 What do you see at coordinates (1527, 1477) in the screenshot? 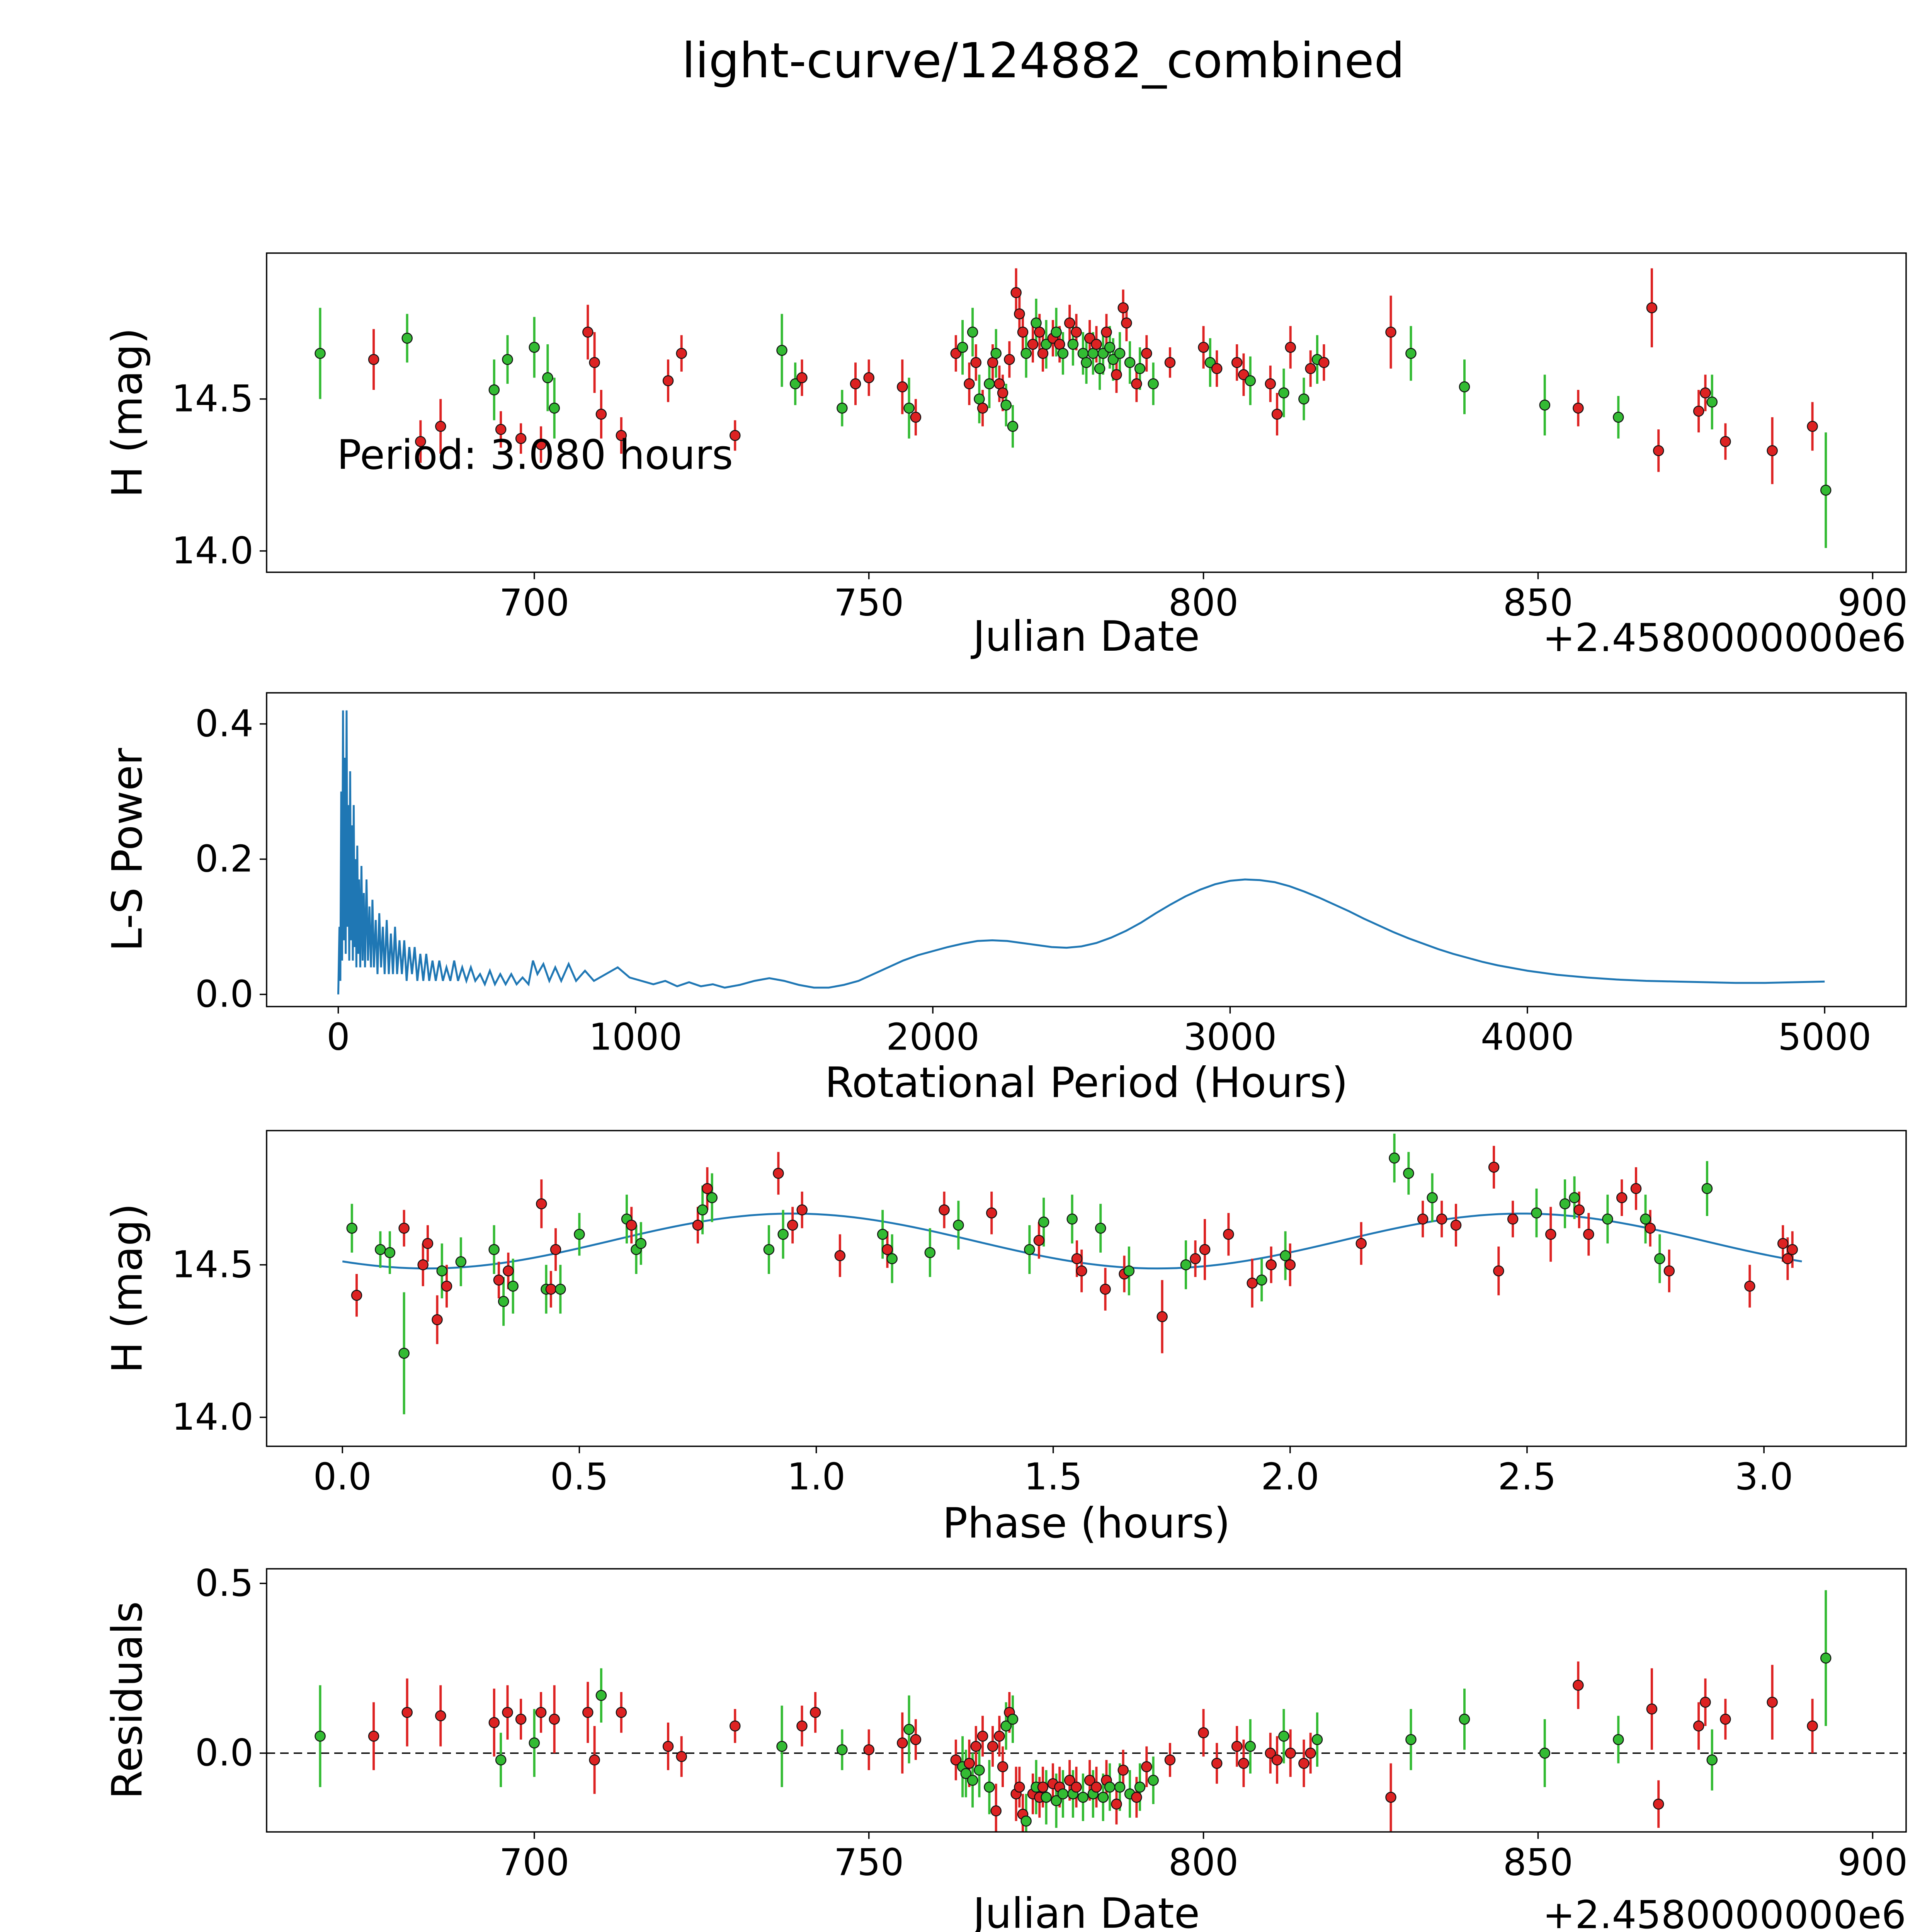
I see `x-tick-label: 2.5` at bounding box center [1527, 1477].